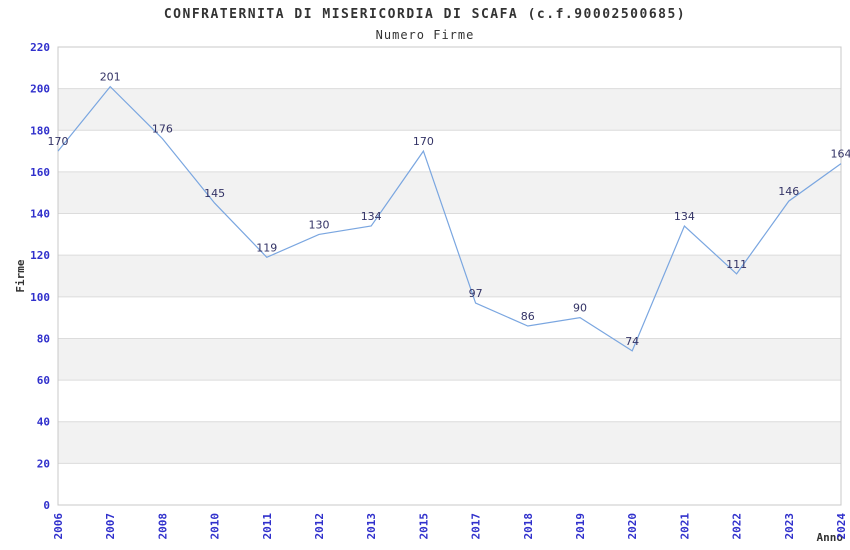 The image size is (850, 550). What do you see at coordinates (40, 47) in the screenshot?
I see `y-tick-label: 220` at bounding box center [40, 47].